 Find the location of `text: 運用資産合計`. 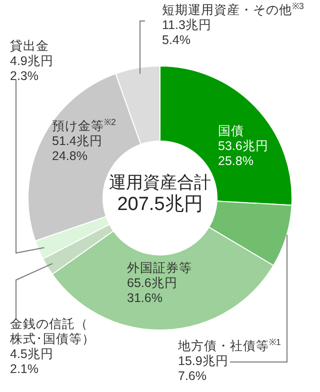

text: 運用資産合計 is located at coordinates (160, 182).